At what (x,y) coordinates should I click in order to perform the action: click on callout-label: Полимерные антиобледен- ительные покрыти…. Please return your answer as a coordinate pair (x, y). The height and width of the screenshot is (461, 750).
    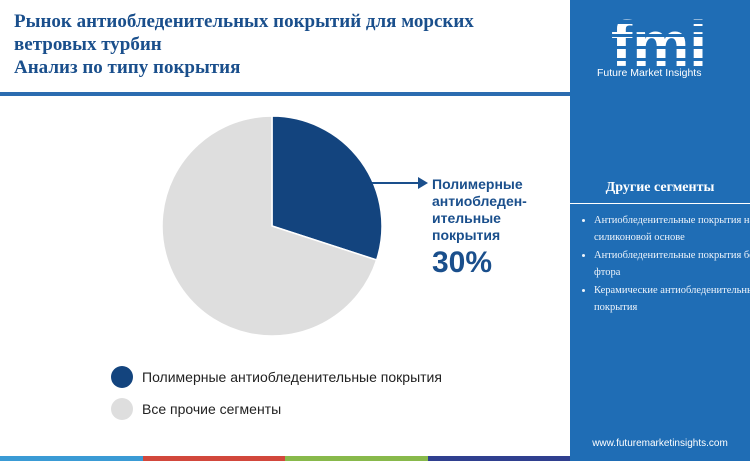
    Looking at the image, I should click on (479, 209).